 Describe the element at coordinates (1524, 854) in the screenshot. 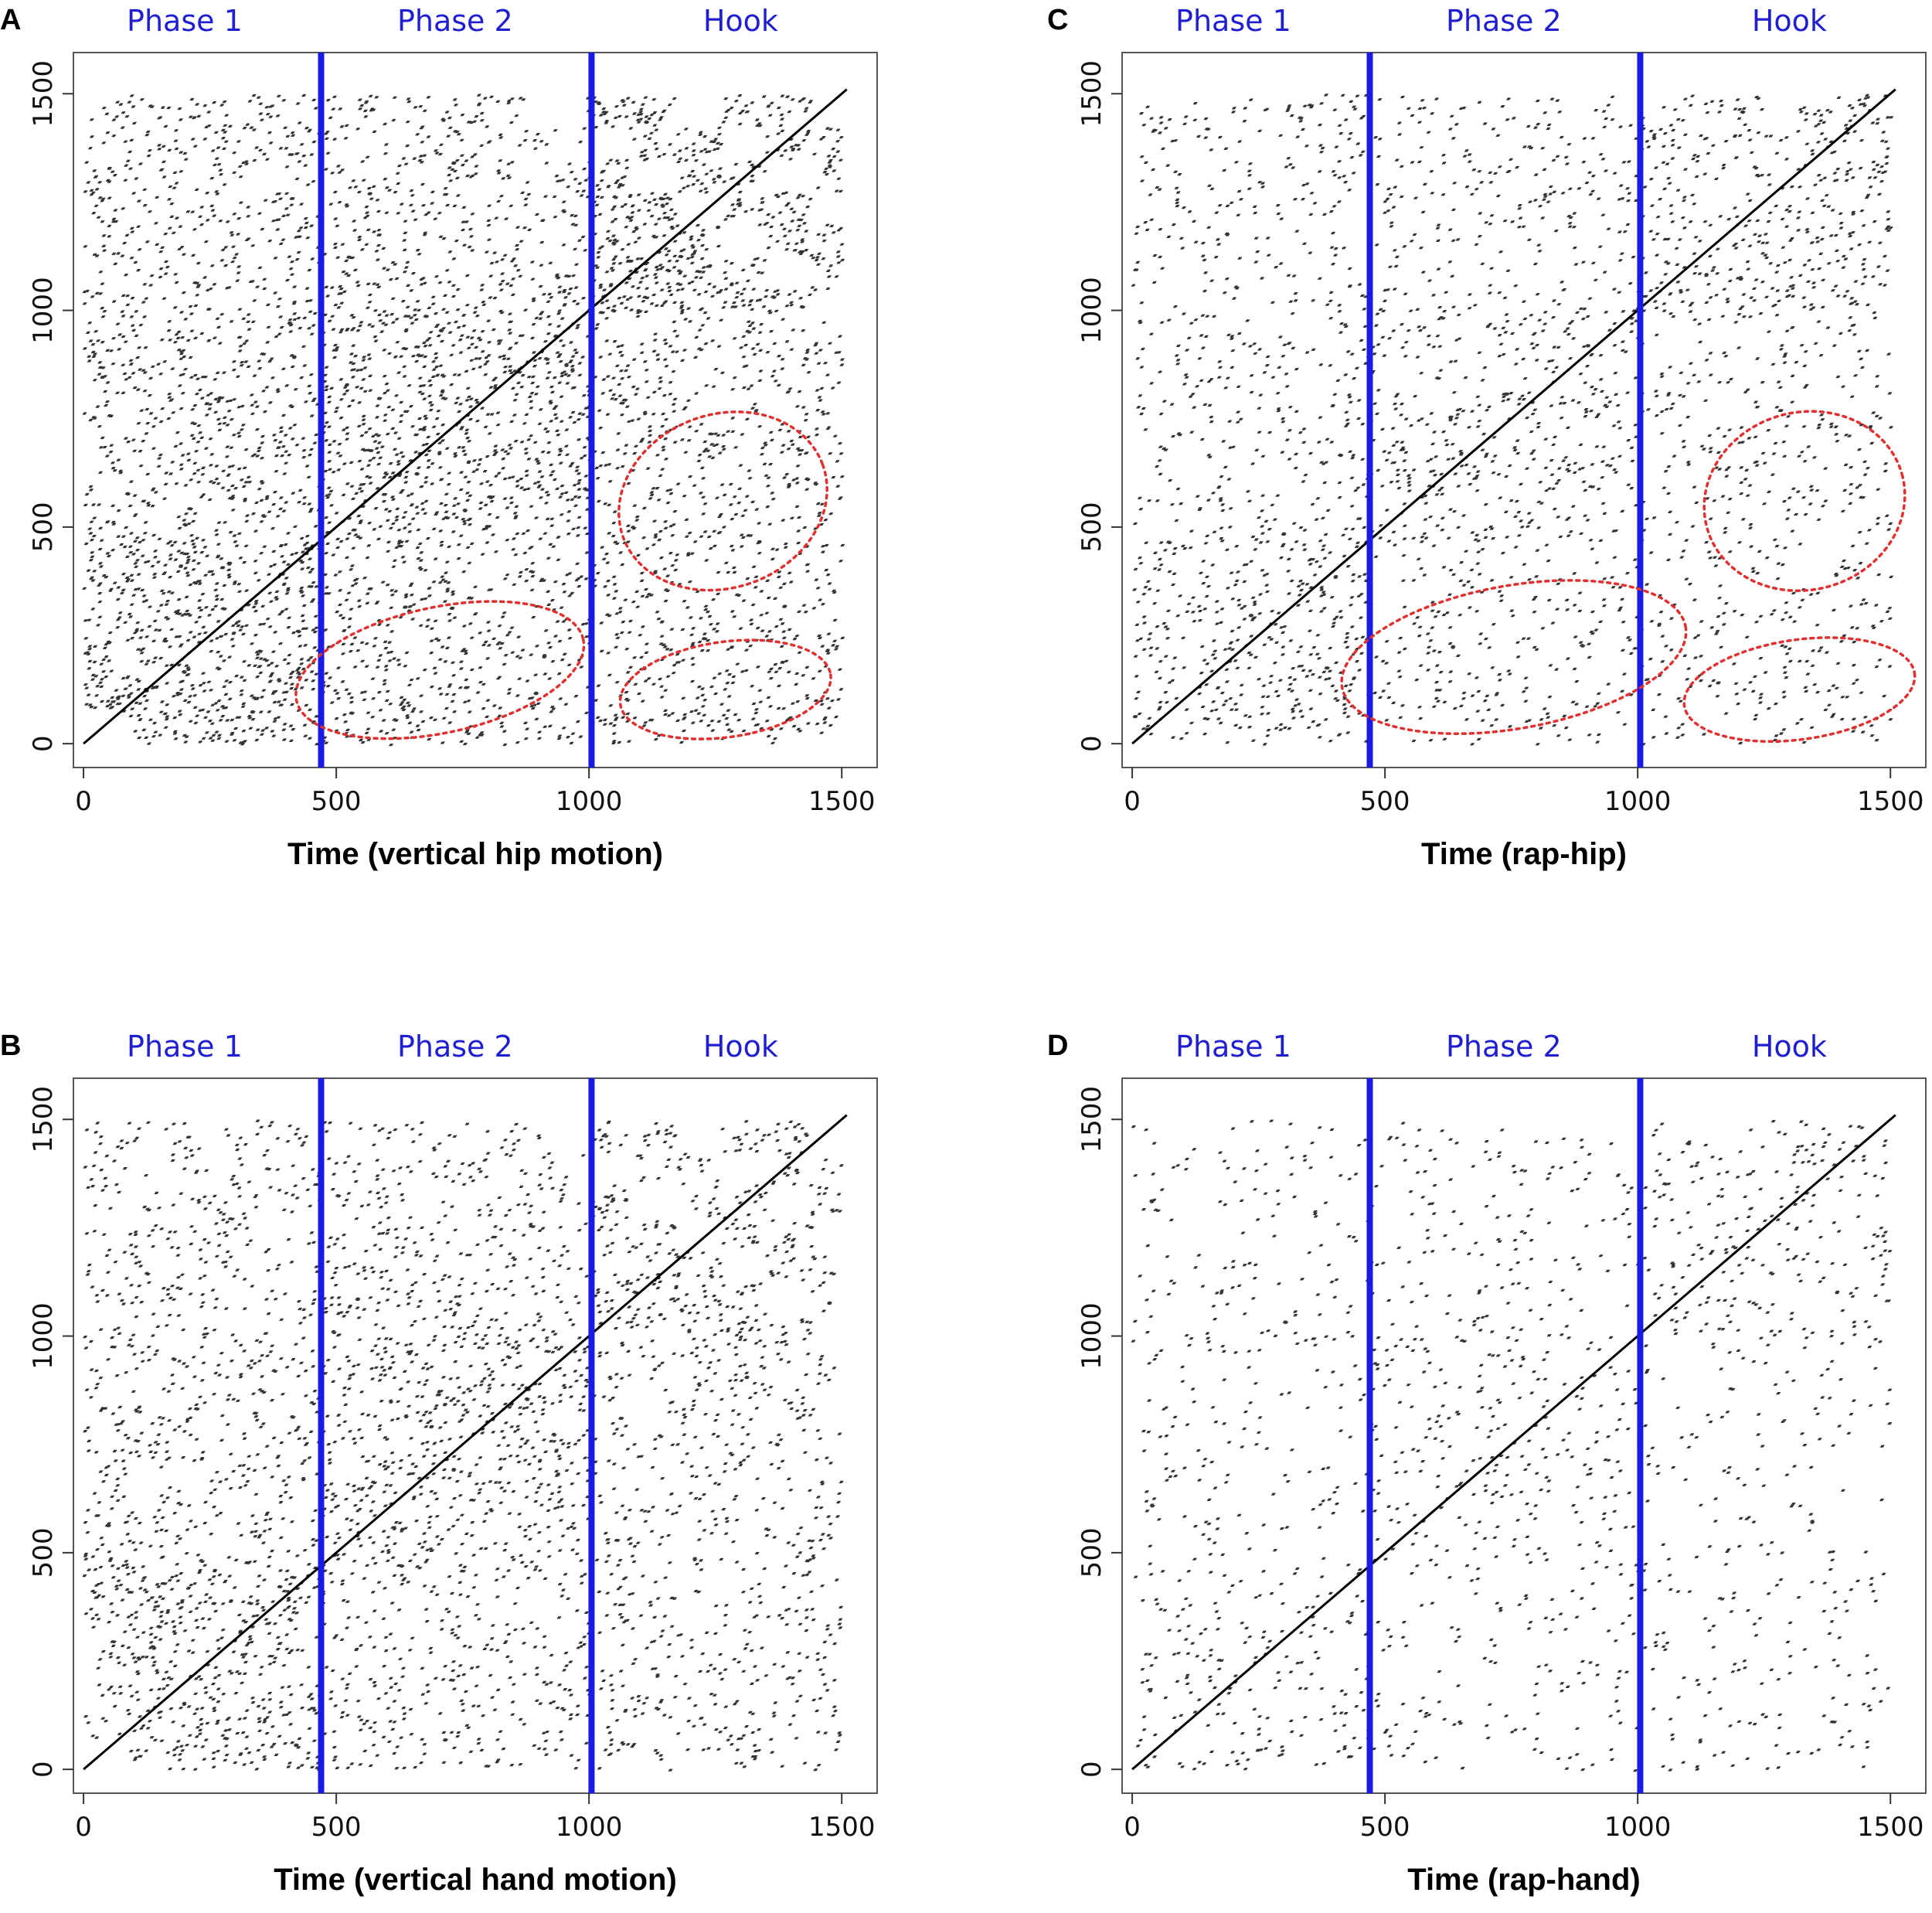

I see `x-axis-title: Time (rap-hip)` at that location.